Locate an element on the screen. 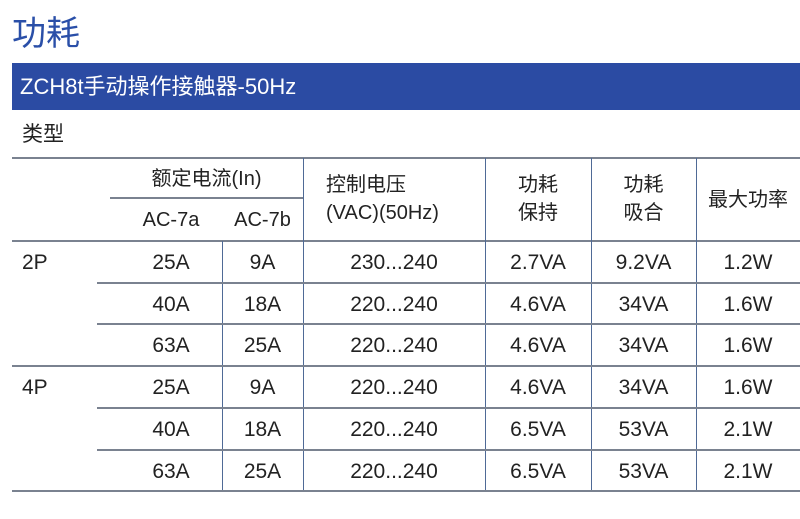 The width and height of the screenshot is (800, 519). cell-pull-power: 9.2VA is located at coordinates (643, 262).